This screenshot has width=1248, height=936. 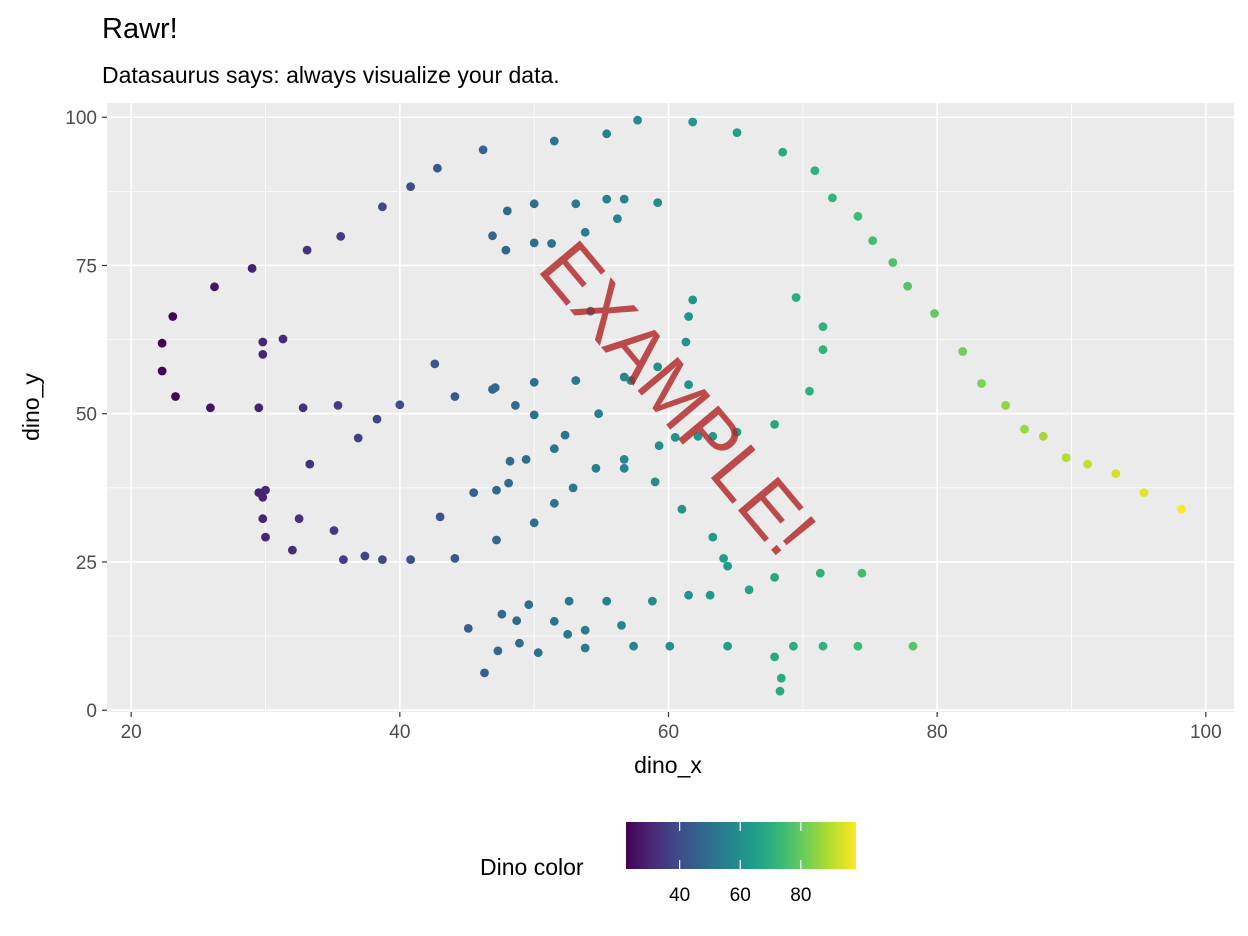 I want to click on legend-tick-label: 40, so click(x=679, y=895).